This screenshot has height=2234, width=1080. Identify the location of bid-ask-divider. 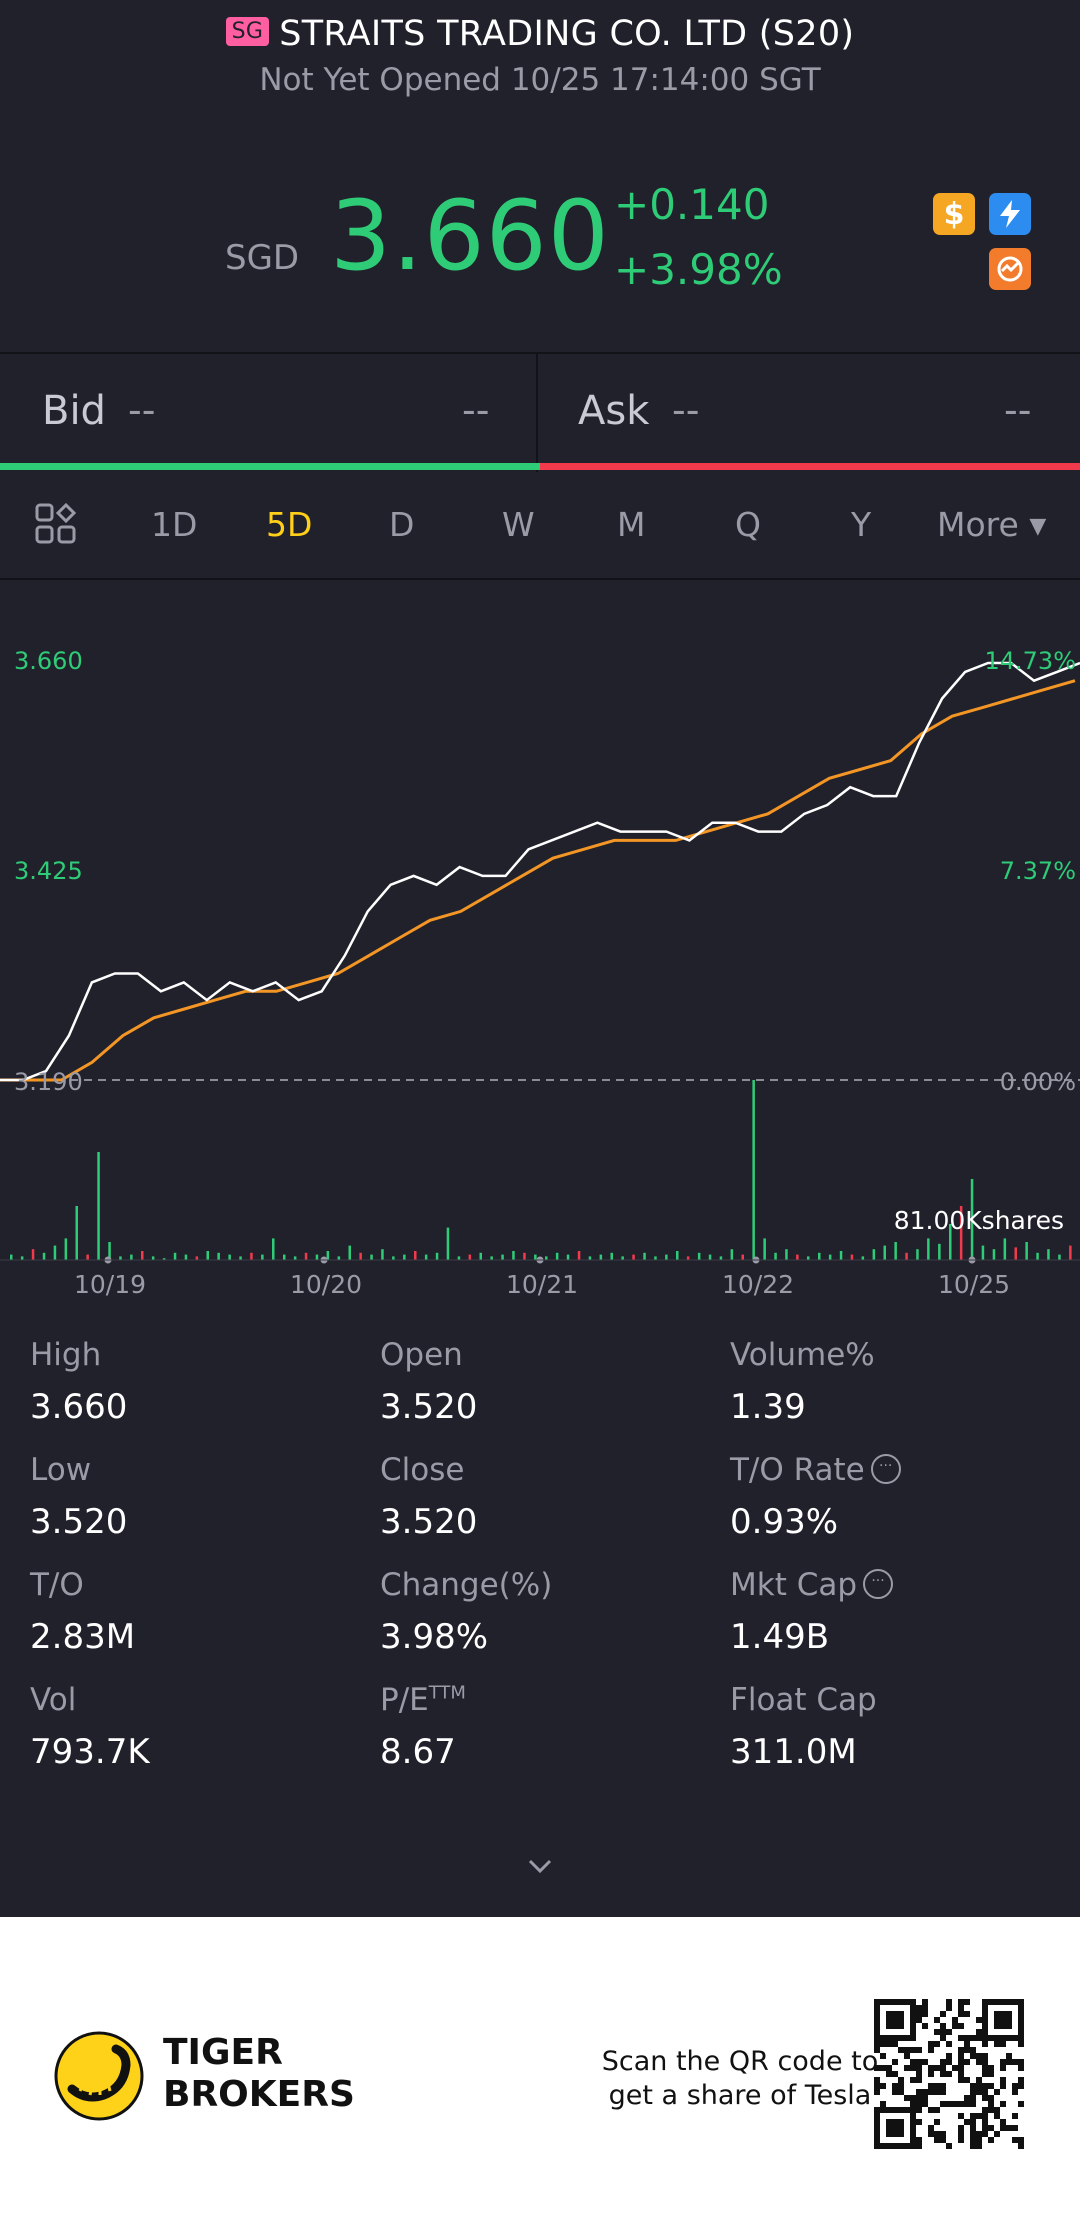
(537, 413).